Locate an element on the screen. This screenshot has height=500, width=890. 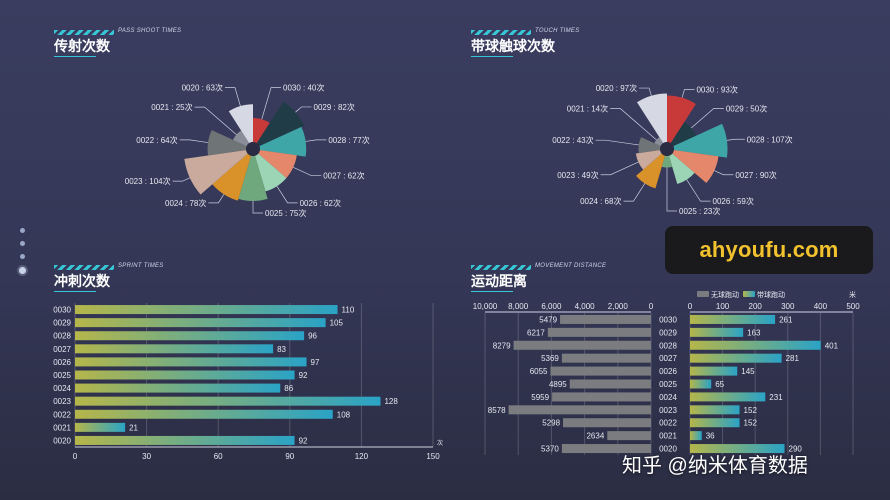
bar-value-label: 8279 is located at coordinates (502, 345).